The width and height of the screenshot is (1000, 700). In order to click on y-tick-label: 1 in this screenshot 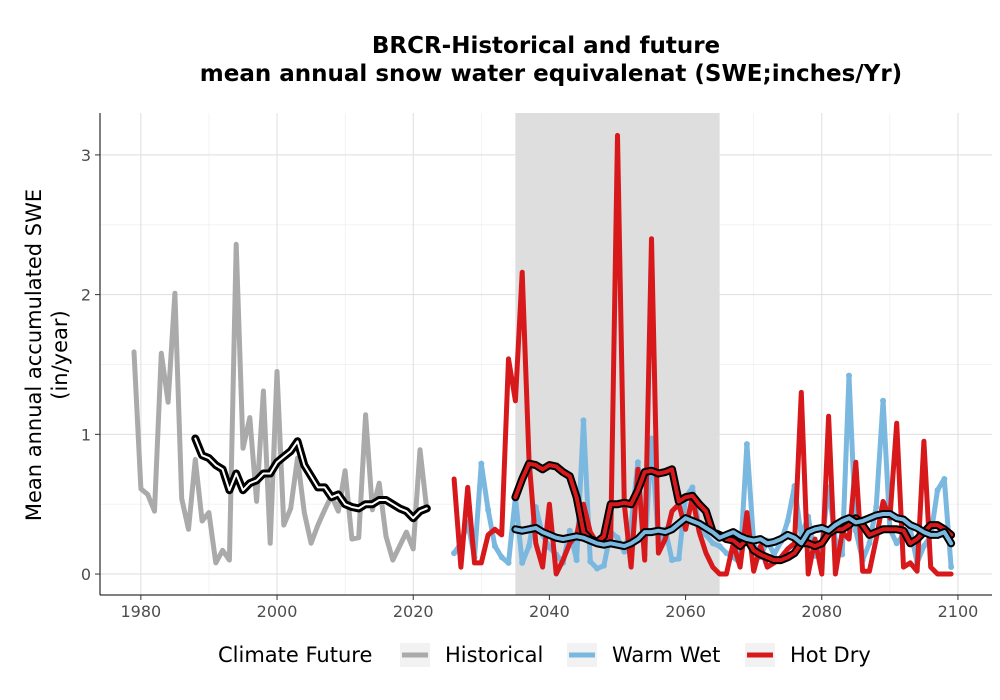, I will do `click(86, 434)`.